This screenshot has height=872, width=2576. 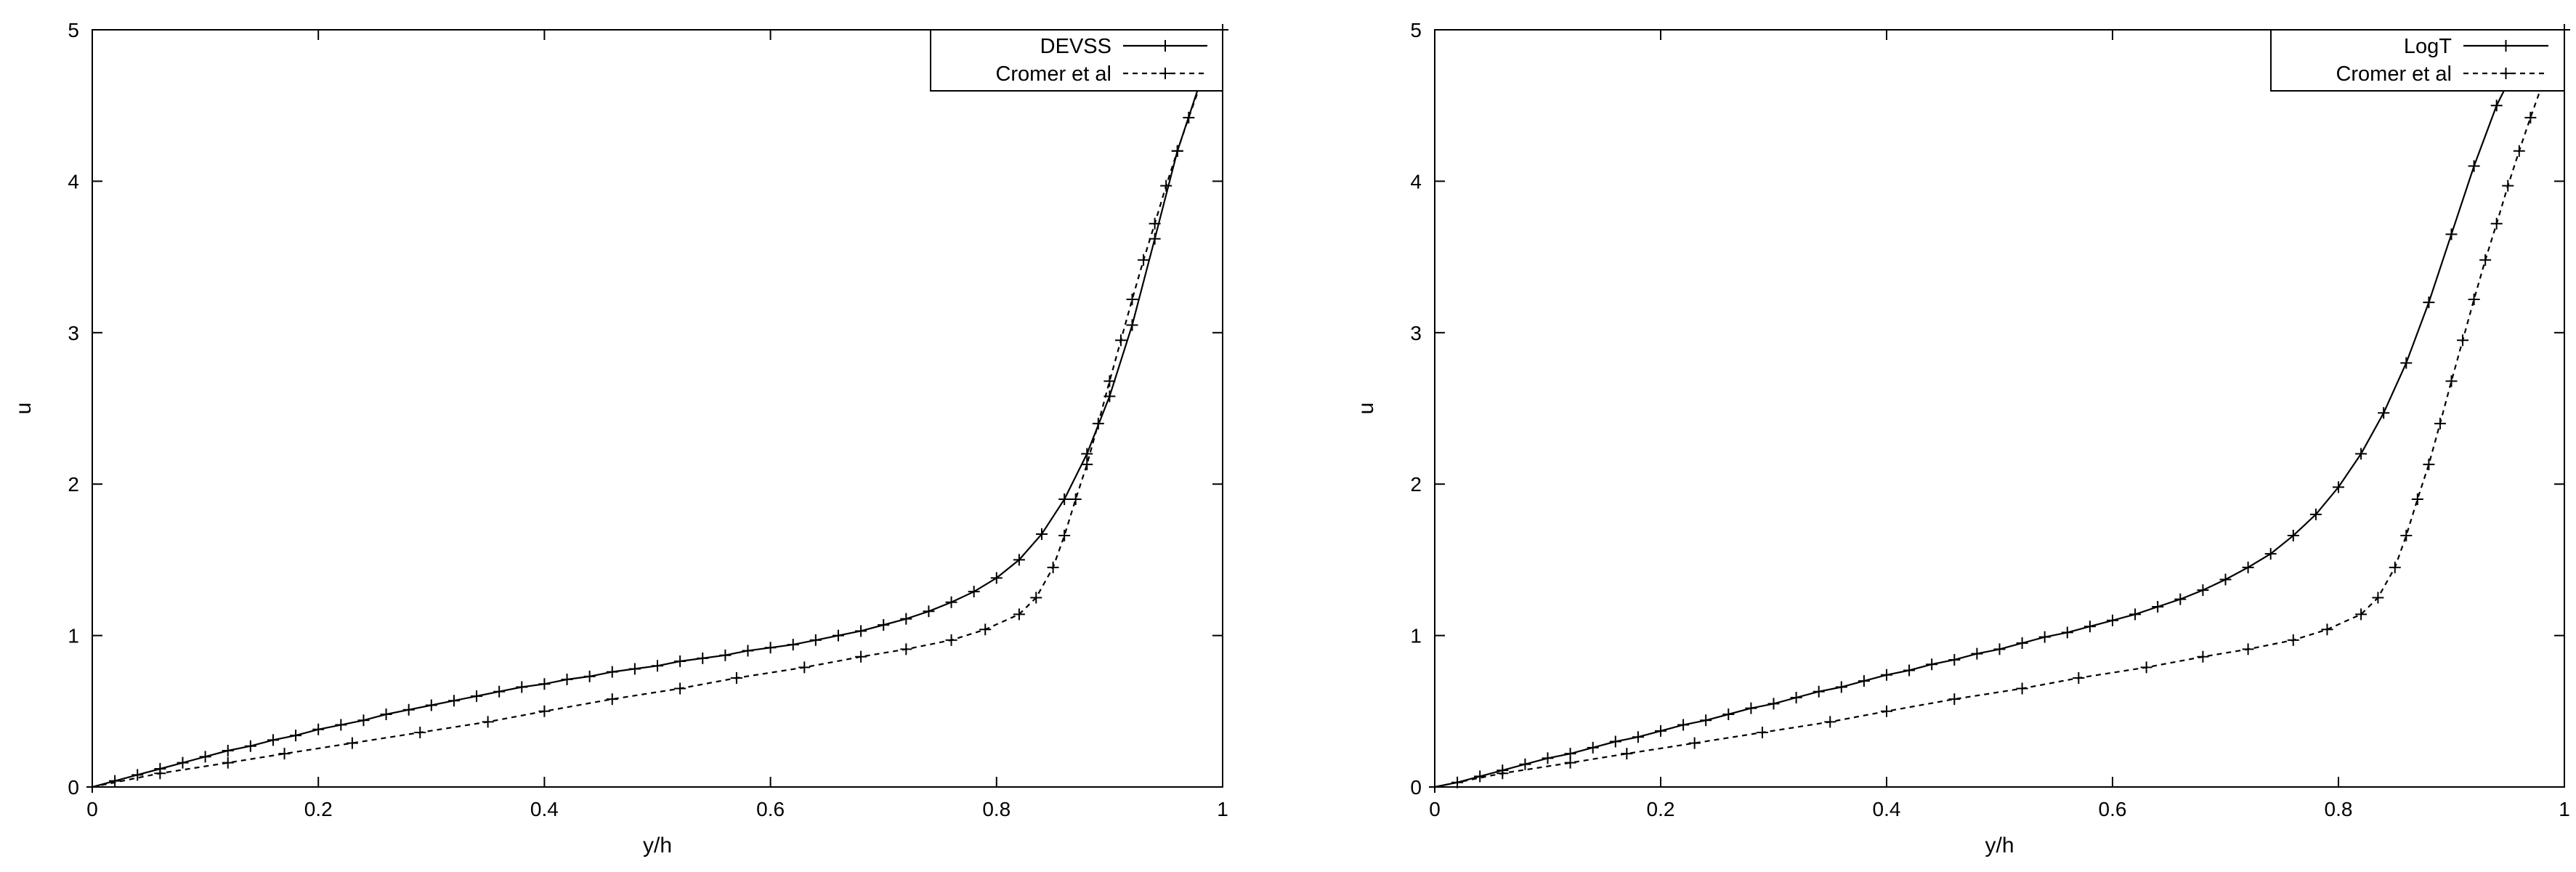 What do you see at coordinates (1999, 845) in the screenshot?
I see `right-x-axis-label: y/h` at bounding box center [1999, 845].